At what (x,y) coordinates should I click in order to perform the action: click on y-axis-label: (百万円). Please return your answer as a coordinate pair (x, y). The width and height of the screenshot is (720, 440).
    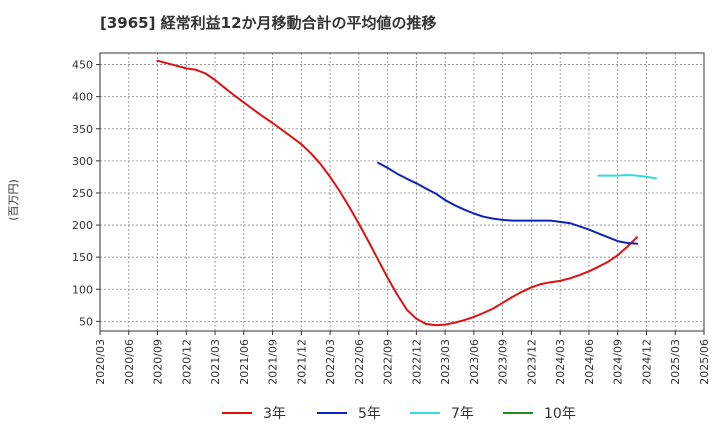
    Looking at the image, I should click on (13, 200).